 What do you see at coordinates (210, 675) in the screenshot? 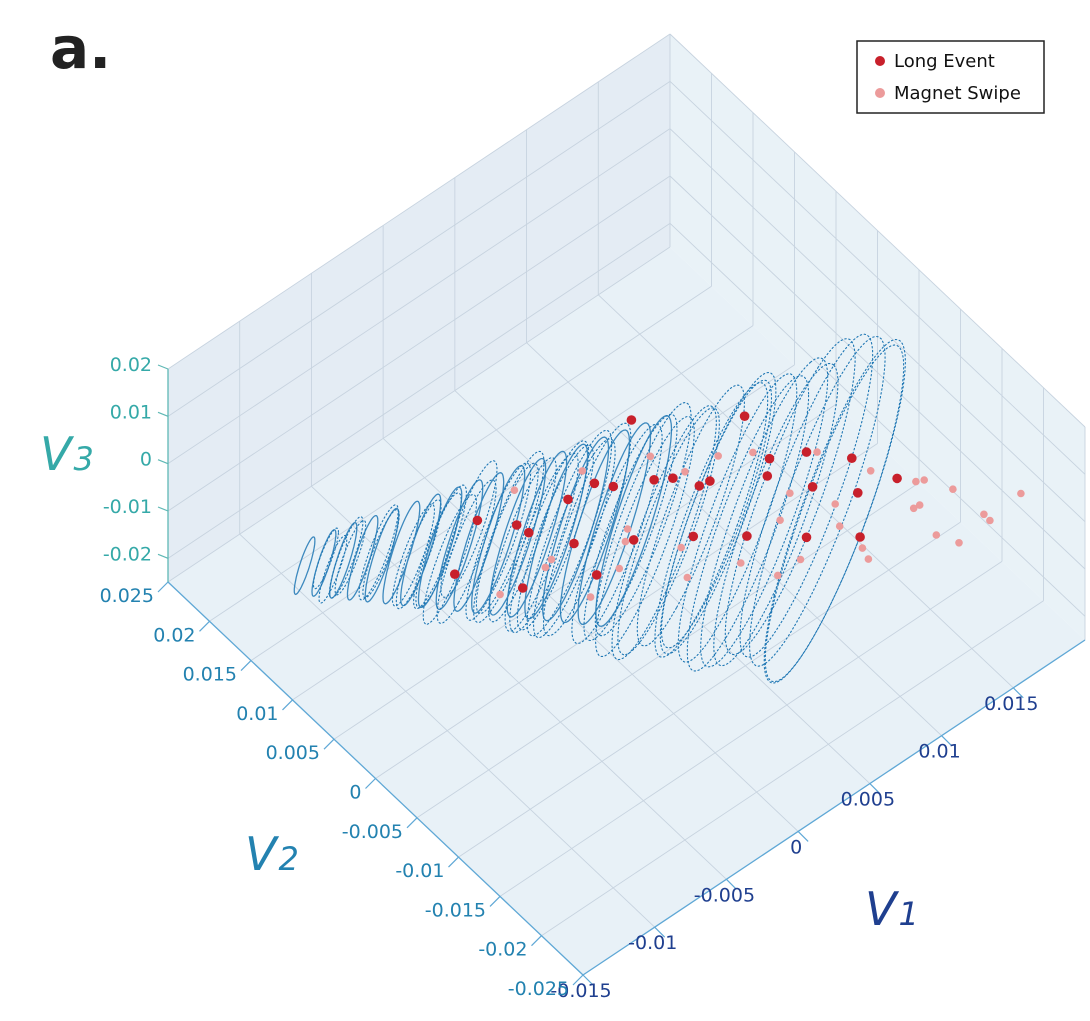
I see `v2-tick-label-8: 0.015` at bounding box center [210, 675].